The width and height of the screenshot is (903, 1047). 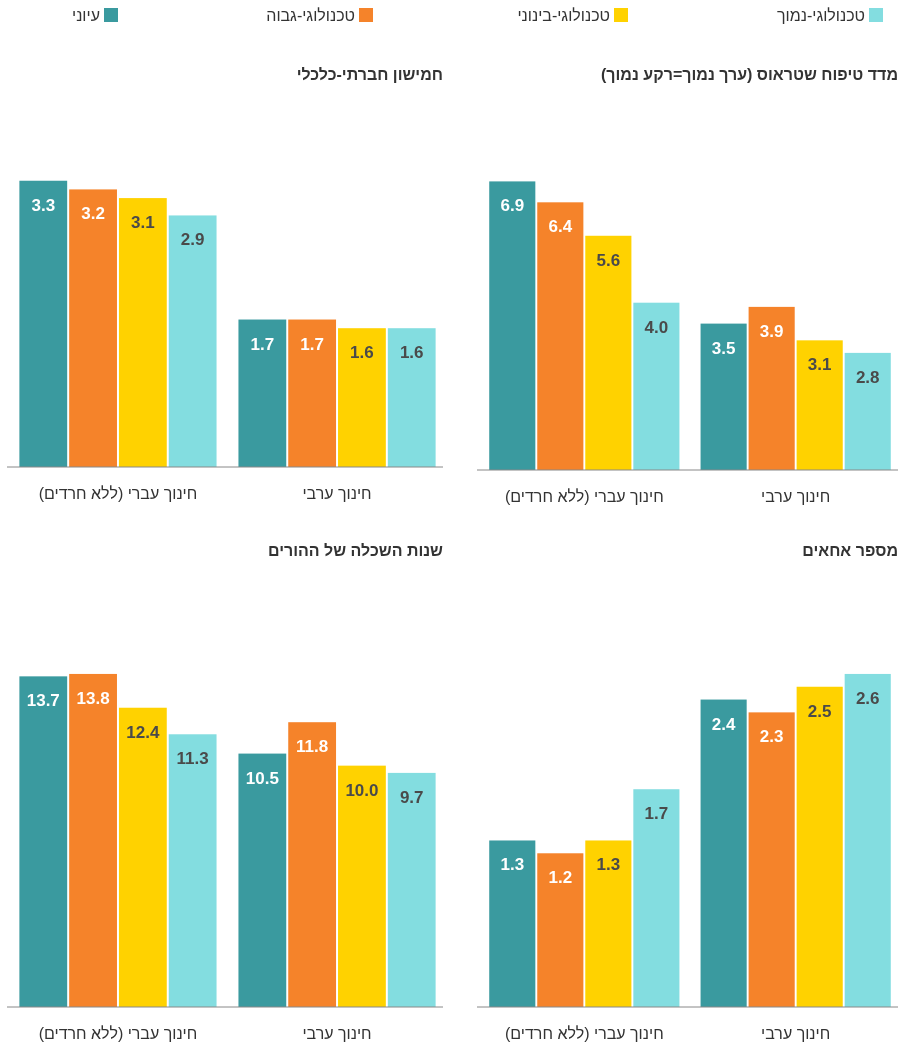 What do you see at coordinates (192, 240) in the screenshot?
I see `data-label: 2.9` at bounding box center [192, 240].